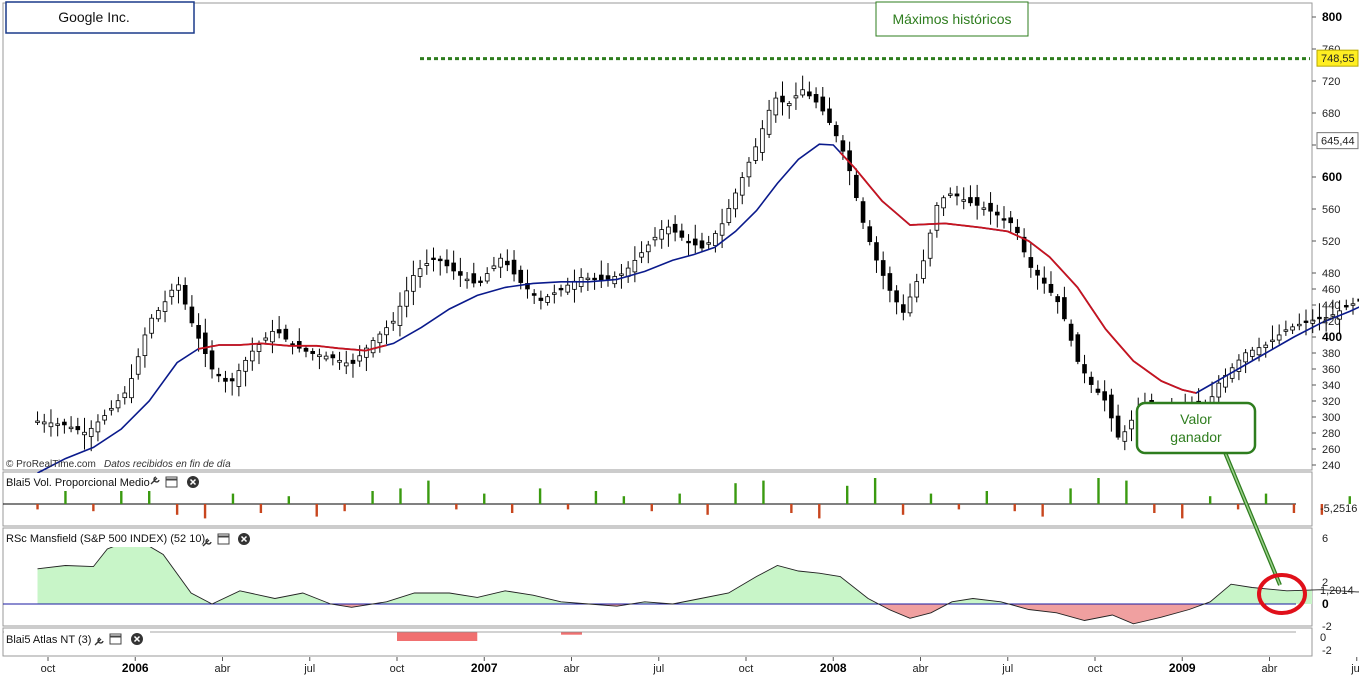  What do you see at coordinates (51, 464) in the screenshot?
I see `credit-left: © ProRealTime.com` at bounding box center [51, 464].